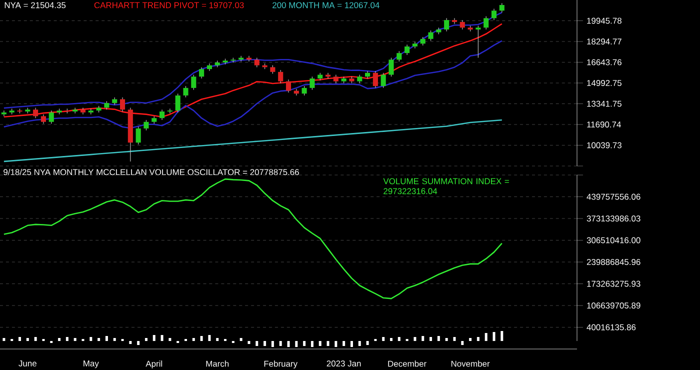 The height and width of the screenshot is (370, 700). What do you see at coordinates (604, 62) in the screenshot?
I see `y-tick-label: 16643.76` at bounding box center [604, 62].